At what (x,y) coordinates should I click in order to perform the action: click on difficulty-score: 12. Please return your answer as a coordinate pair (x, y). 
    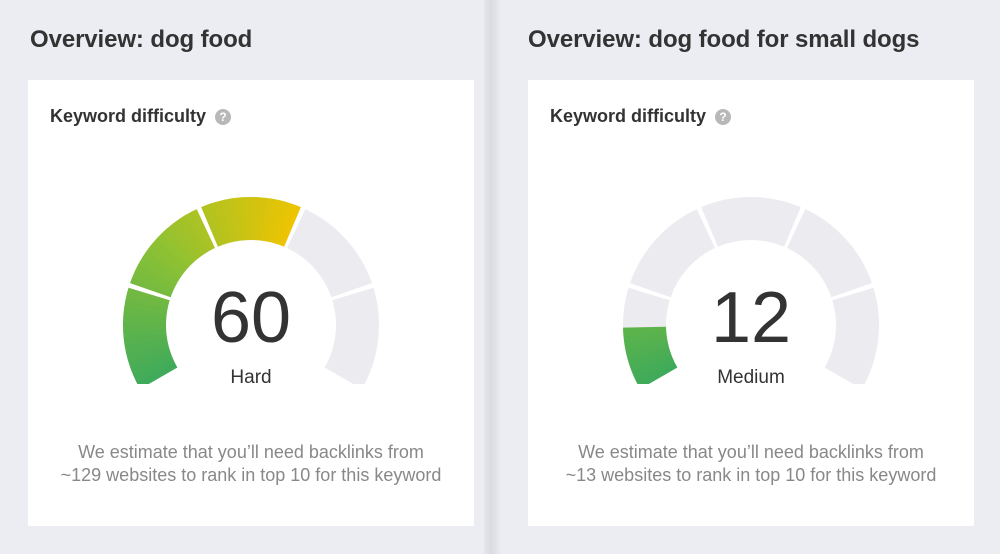
    Looking at the image, I should click on (751, 318).